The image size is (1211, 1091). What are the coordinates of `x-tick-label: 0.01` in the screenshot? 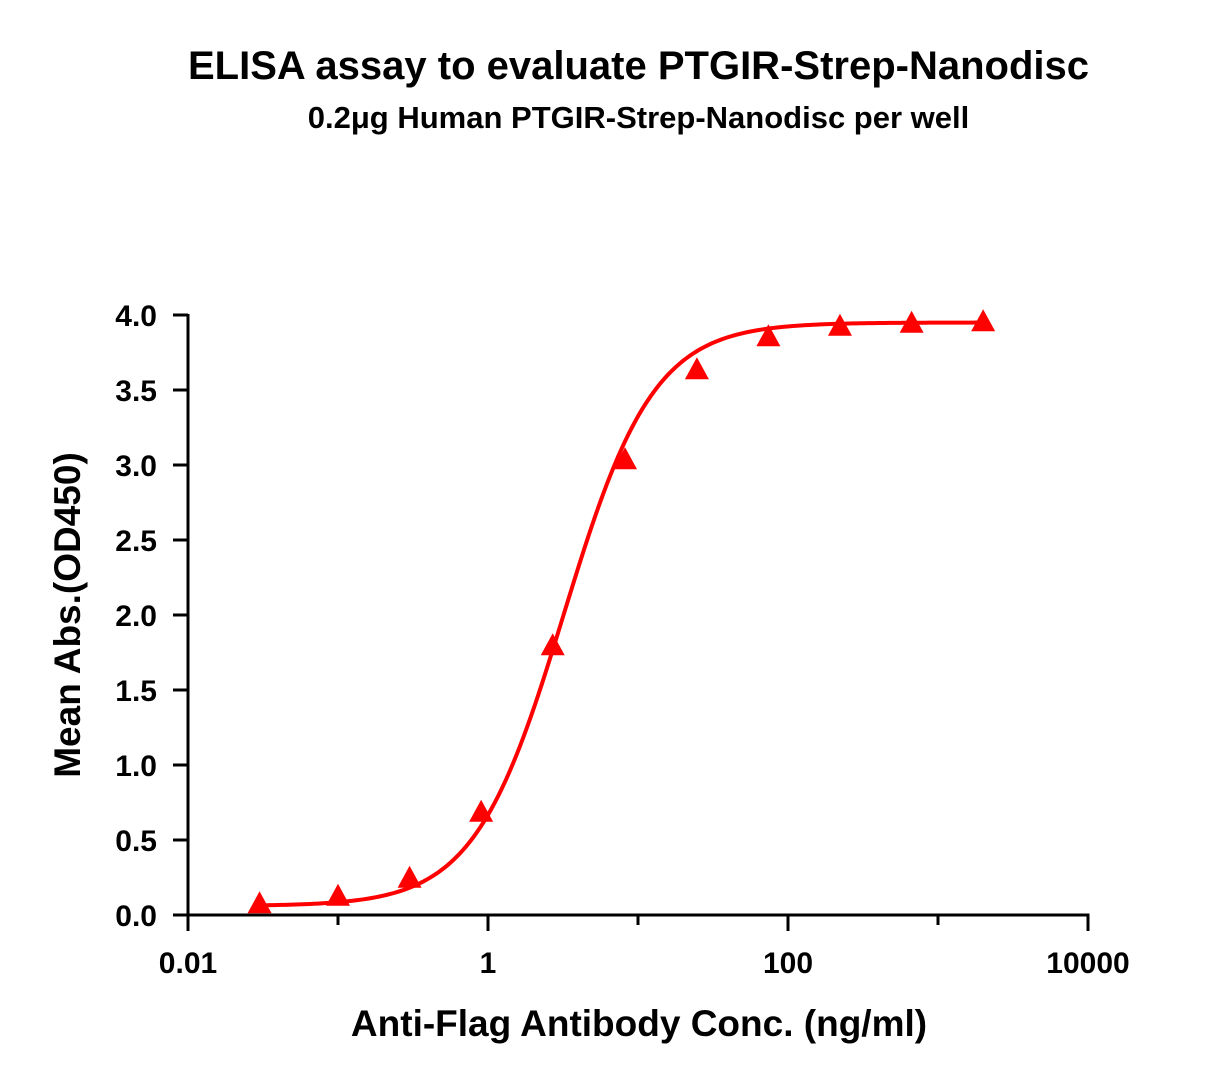 It's located at (188, 963).